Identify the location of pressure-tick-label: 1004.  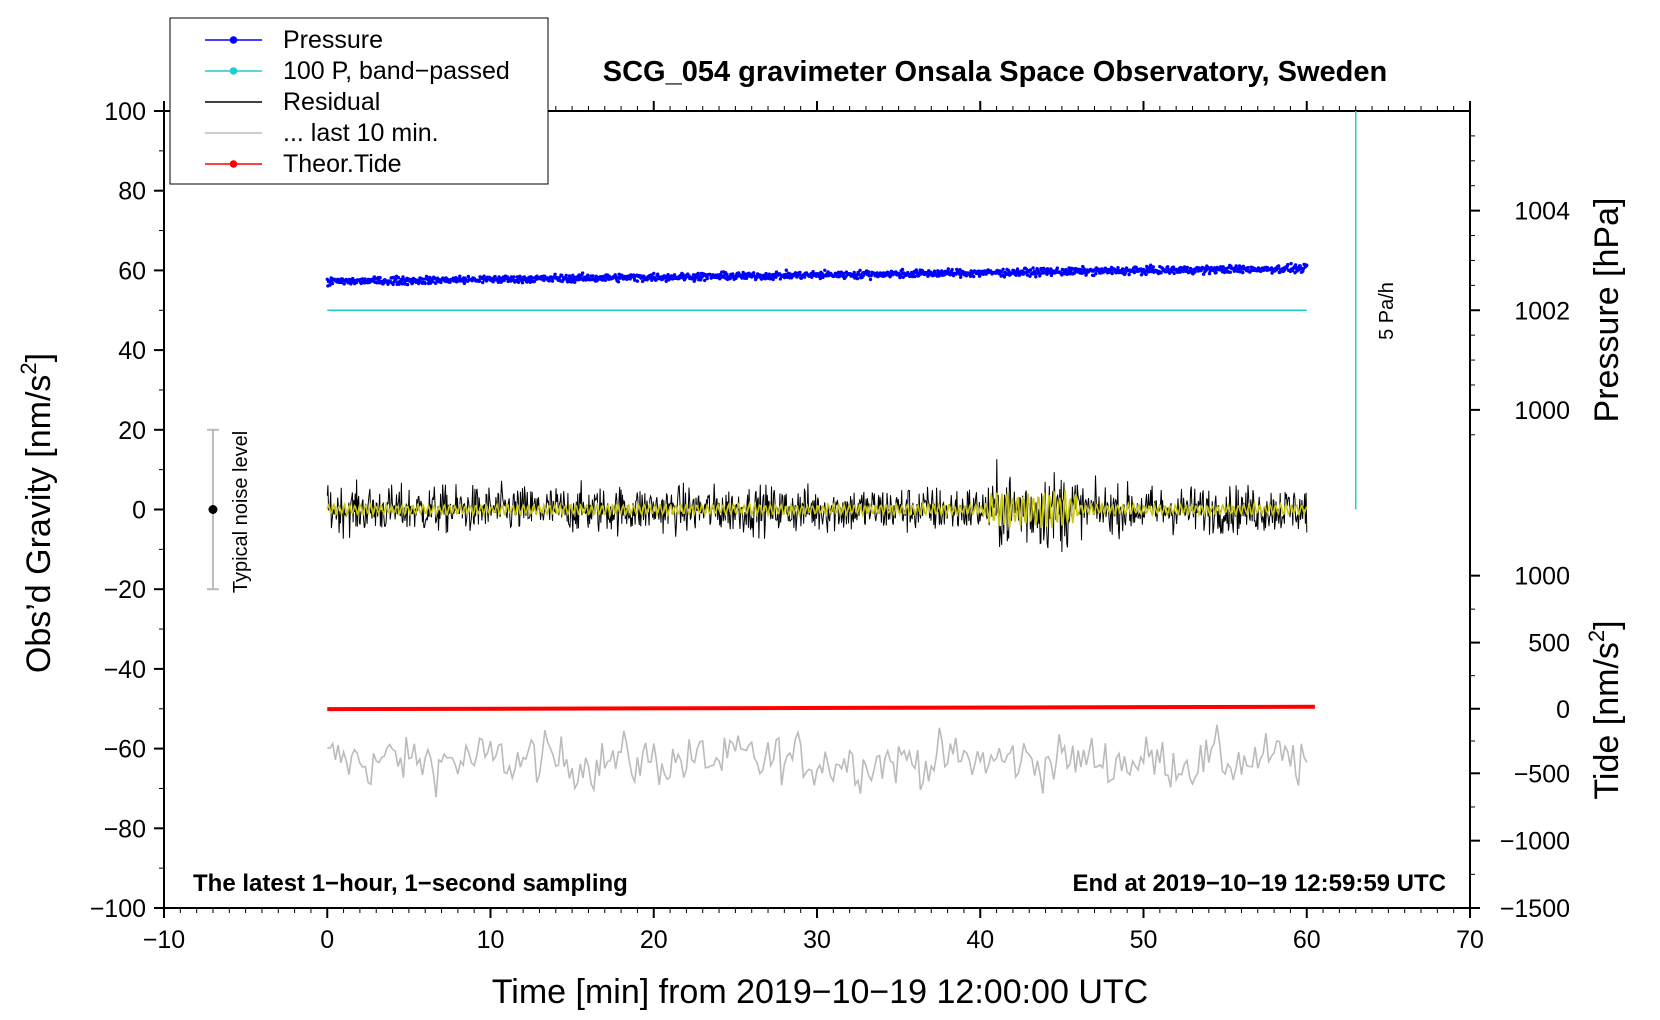
(1542, 212).